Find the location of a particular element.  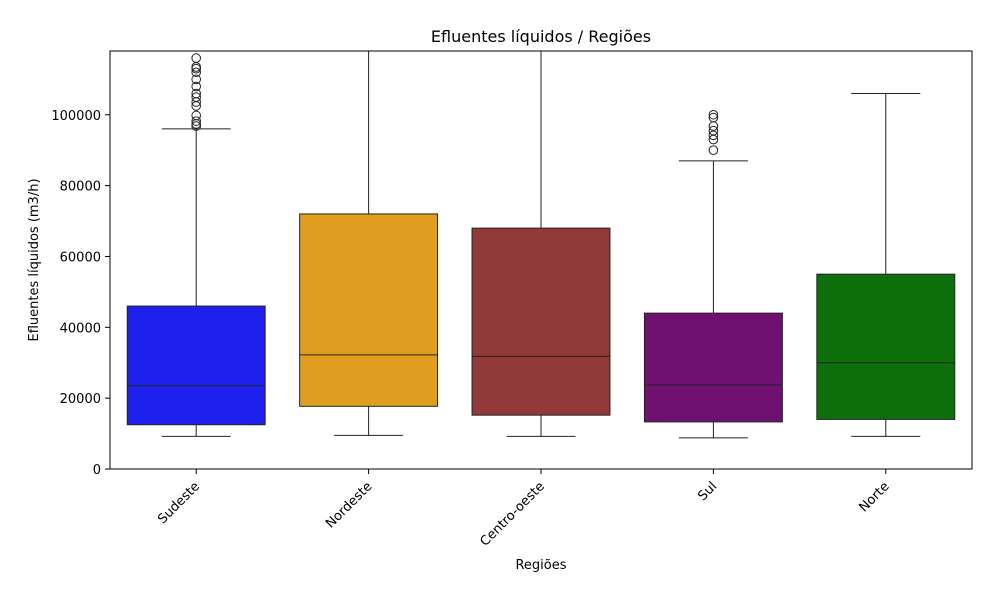

box-group-sul is located at coordinates (713, 274).